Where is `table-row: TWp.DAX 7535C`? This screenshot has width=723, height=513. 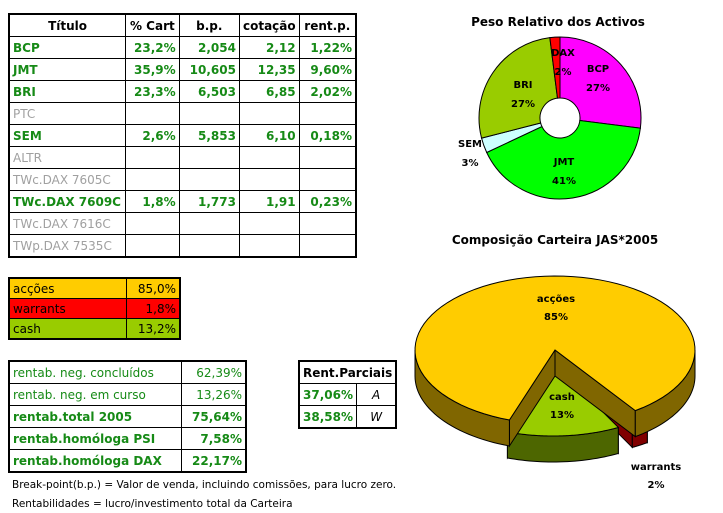
table-row: TWp.DAX 7535C is located at coordinates (182, 246).